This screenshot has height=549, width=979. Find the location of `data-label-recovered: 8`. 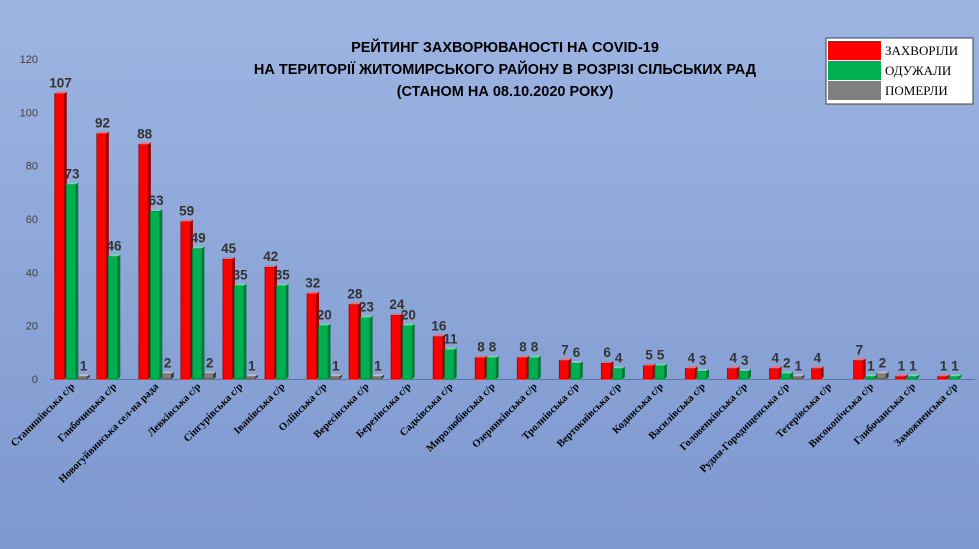

data-label-recovered: 8 is located at coordinates (493, 347).